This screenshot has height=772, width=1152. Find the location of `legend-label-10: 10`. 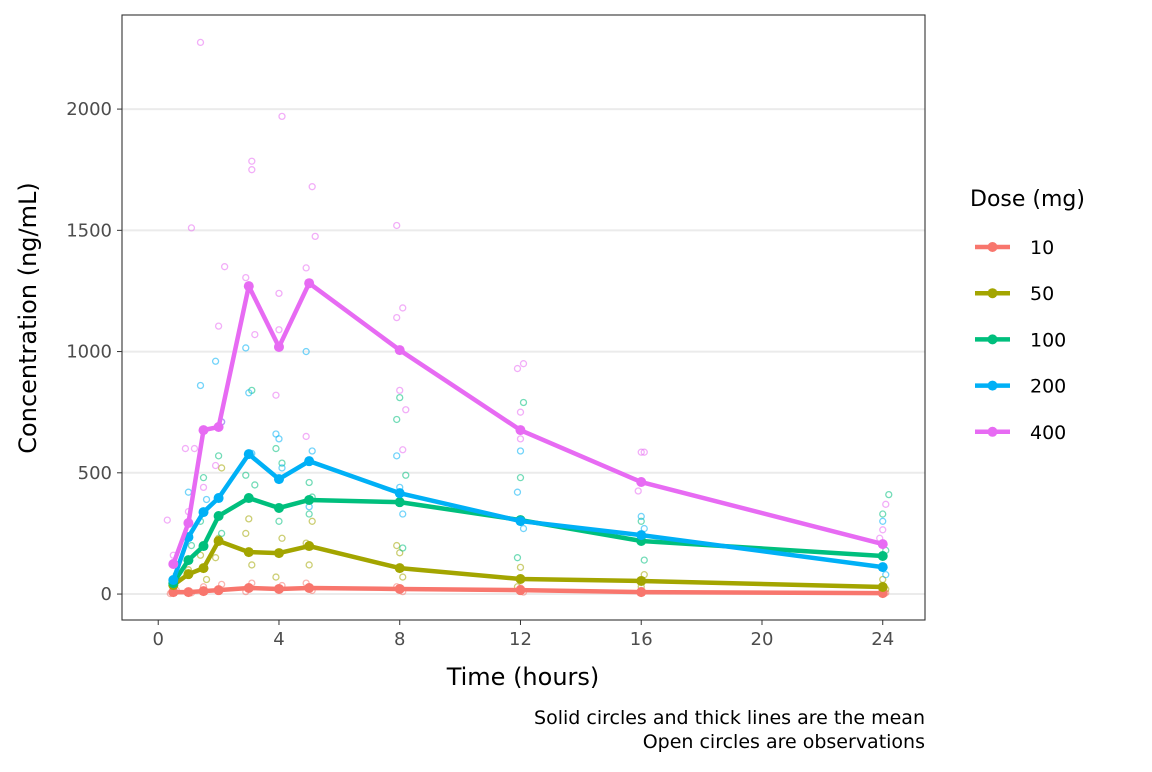

legend-label-10: 10 is located at coordinates (1042, 248).